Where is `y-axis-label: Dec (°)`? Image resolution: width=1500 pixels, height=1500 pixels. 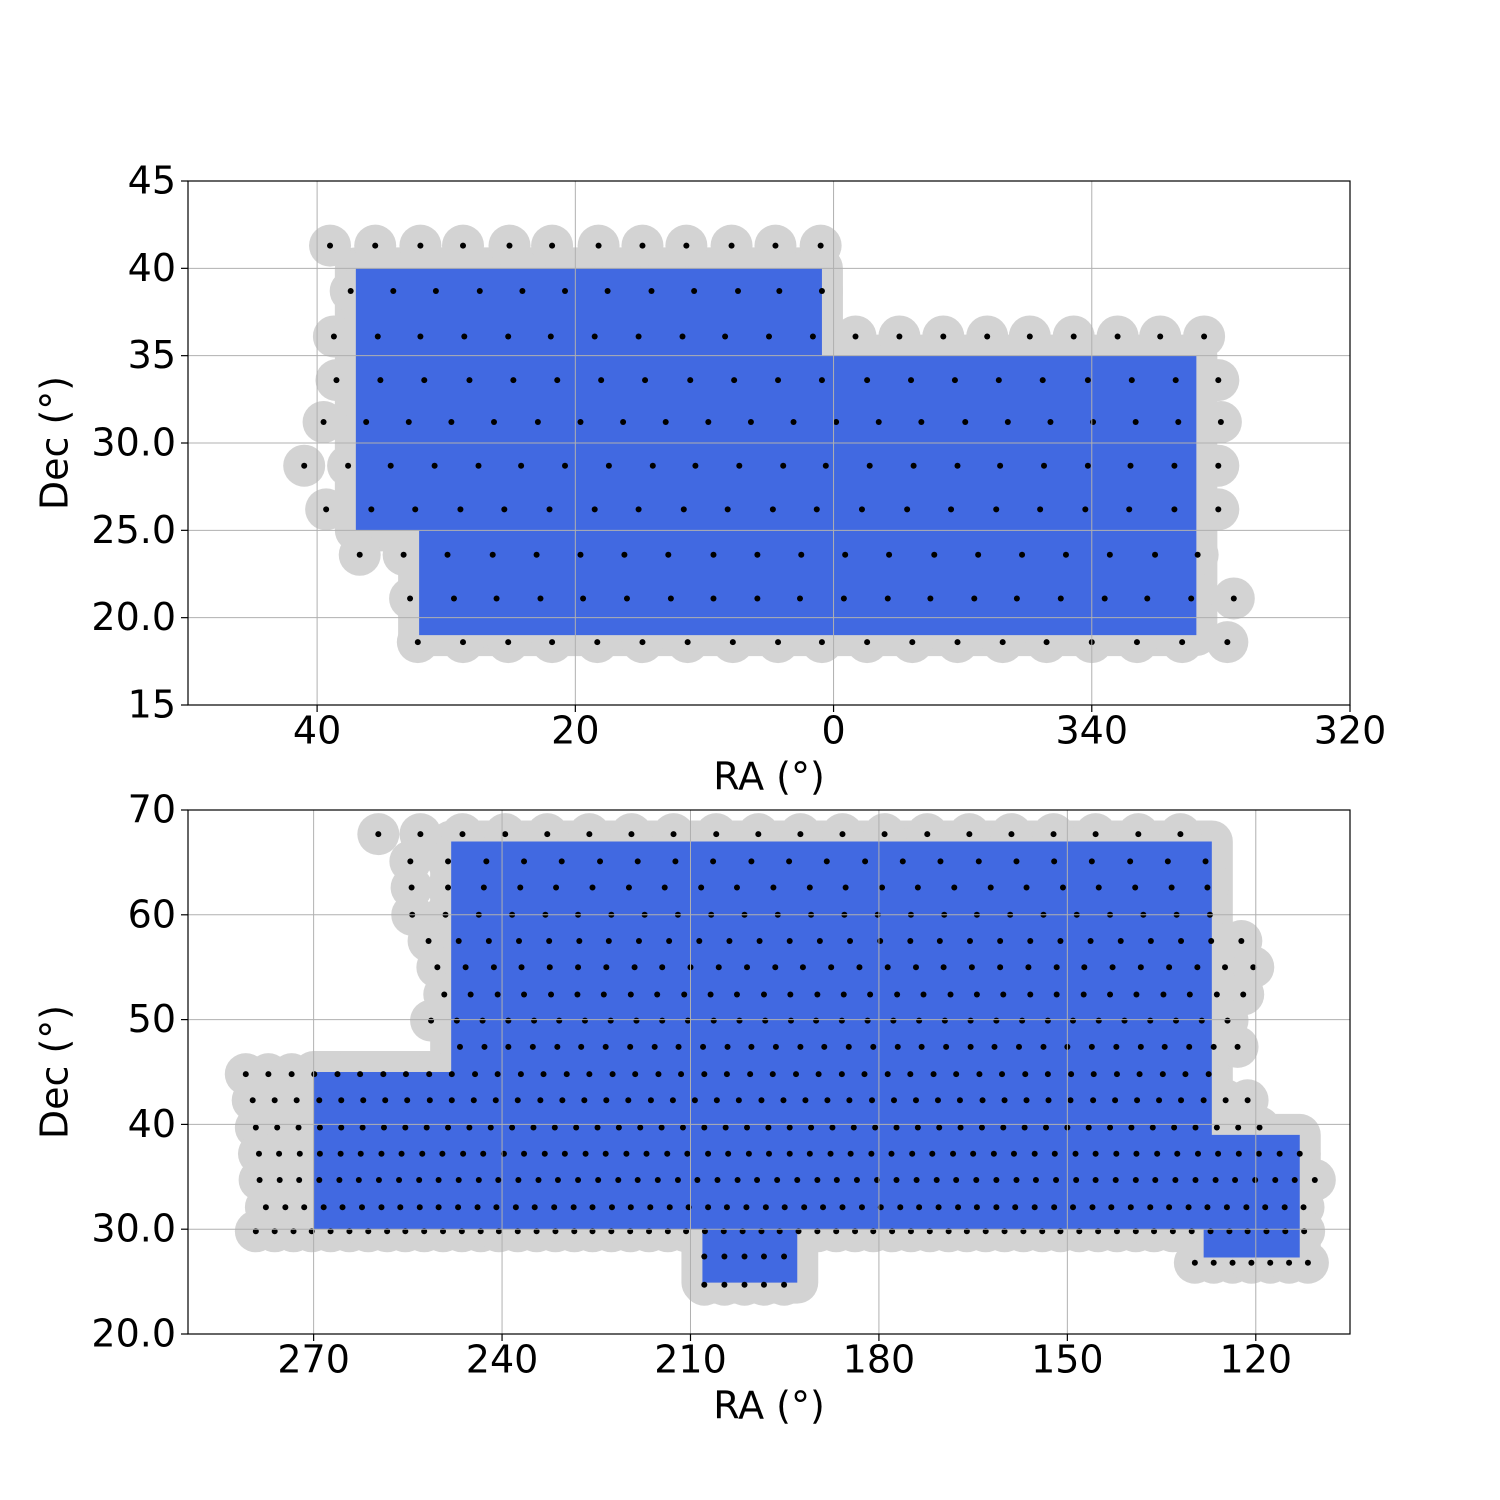
y-axis-label: Dec (°) is located at coordinates (55, 1072).